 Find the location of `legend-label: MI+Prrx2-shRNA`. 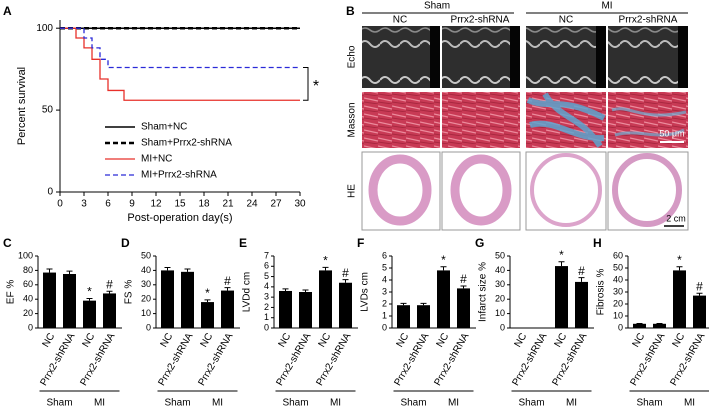

legend-label: MI+Prrx2-shRNA is located at coordinates (179, 175).